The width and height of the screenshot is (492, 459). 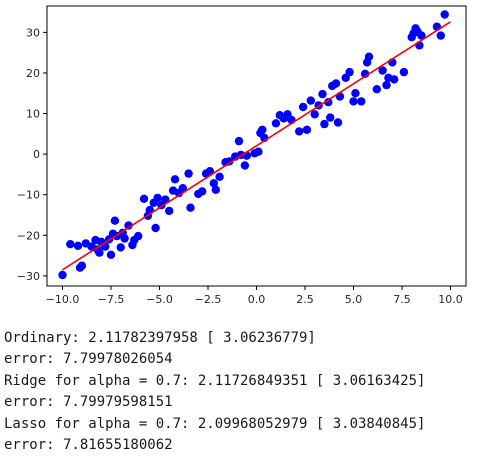 I want to click on x-tick-label-3: −2.5, so click(x=208, y=299).